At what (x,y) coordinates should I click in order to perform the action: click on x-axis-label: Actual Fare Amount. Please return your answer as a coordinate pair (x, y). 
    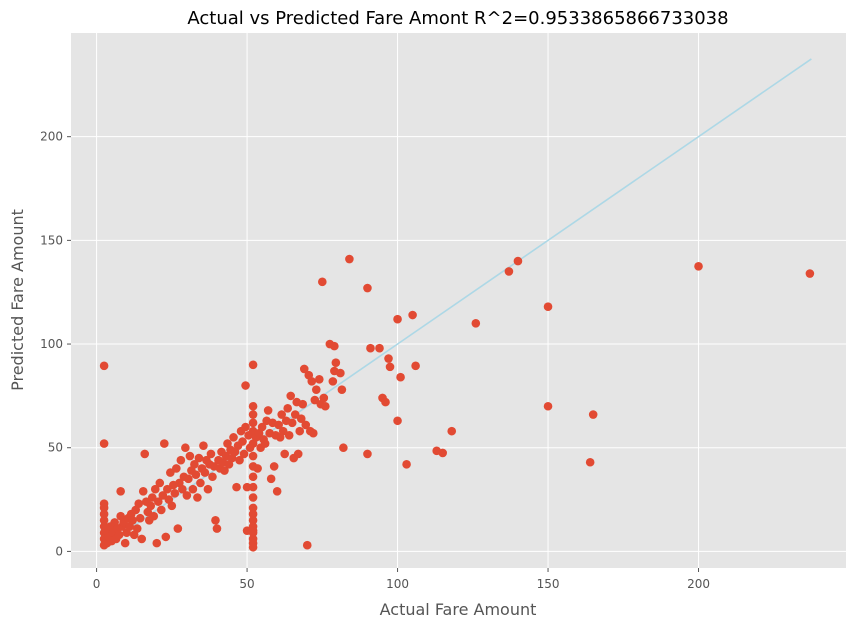
    Looking at the image, I should click on (458, 609).